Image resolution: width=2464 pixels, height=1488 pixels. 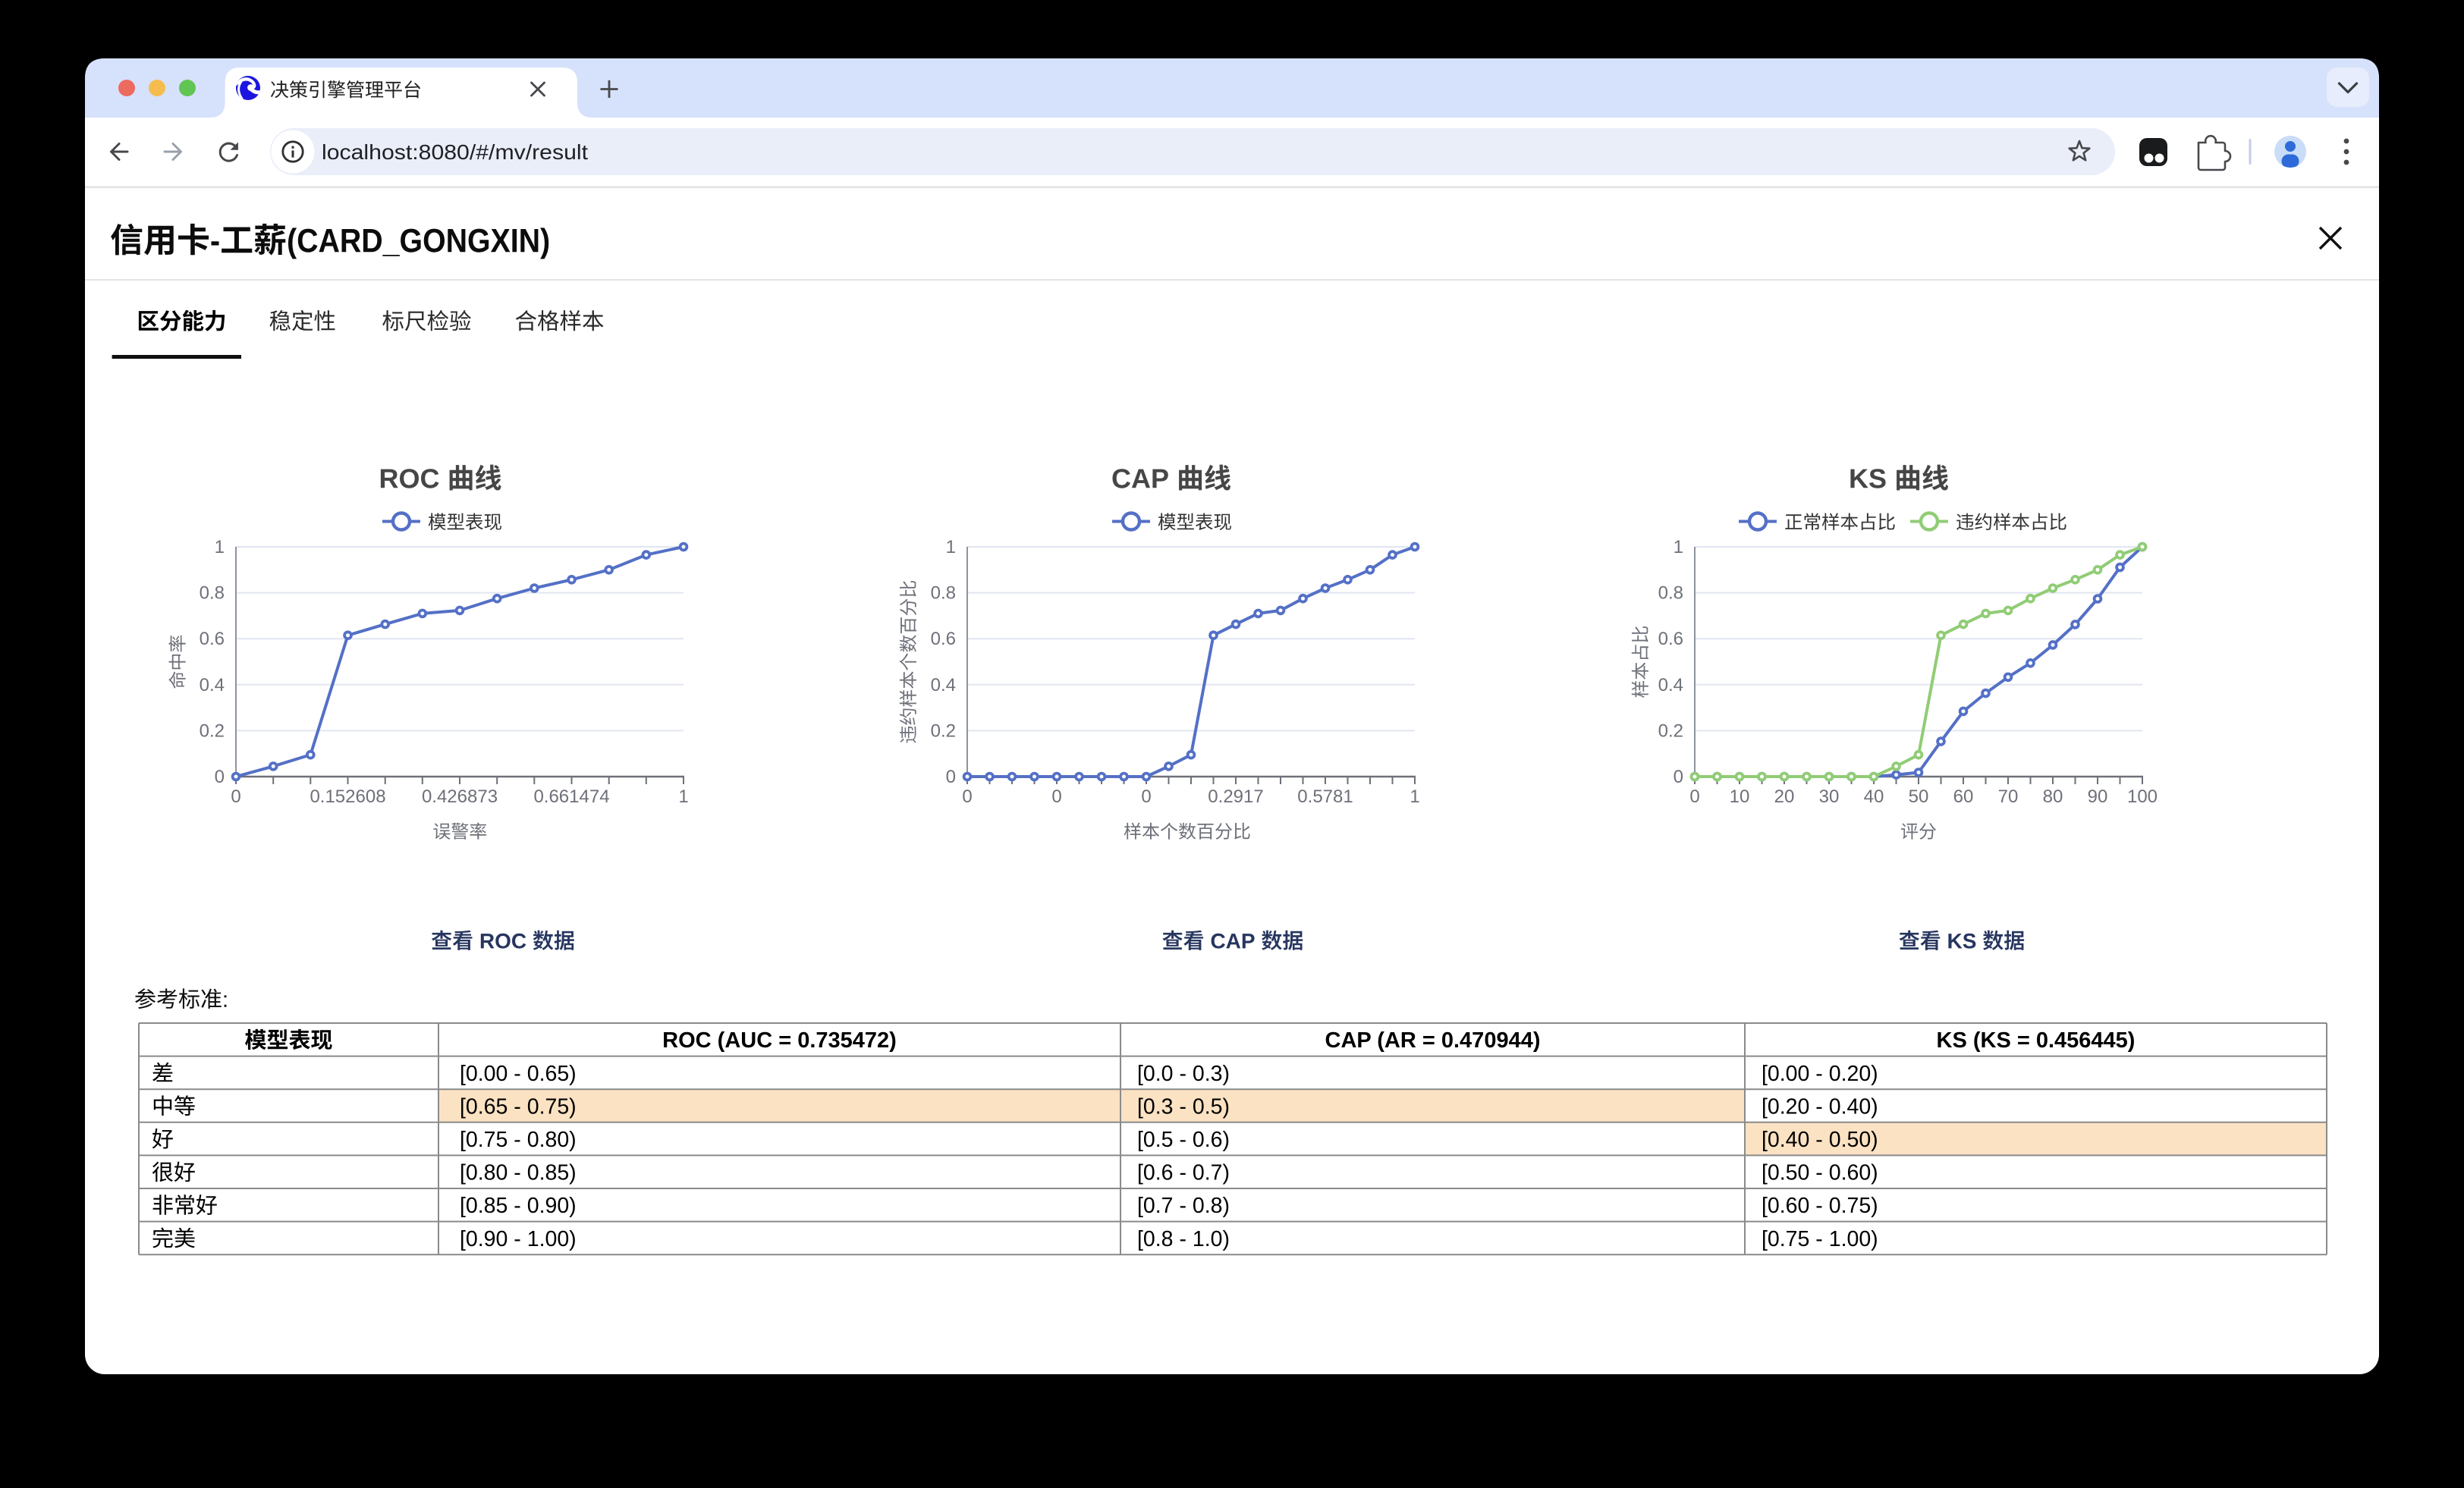 What do you see at coordinates (518, 1173) in the screenshot?
I see `svg-text: [0.80 - 0.85)` at bounding box center [518, 1173].